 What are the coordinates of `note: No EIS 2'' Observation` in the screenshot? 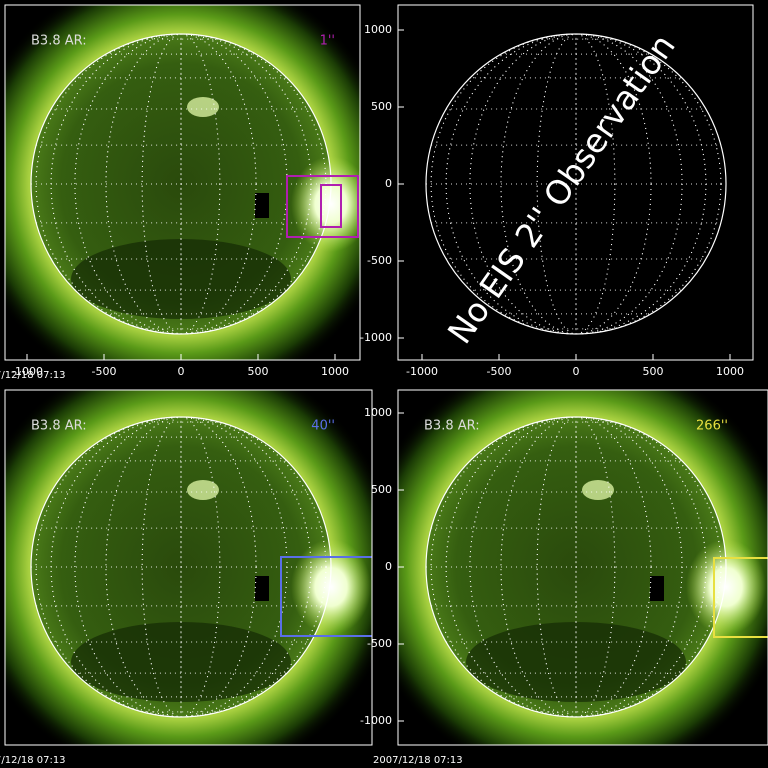 It's located at (561, 189).